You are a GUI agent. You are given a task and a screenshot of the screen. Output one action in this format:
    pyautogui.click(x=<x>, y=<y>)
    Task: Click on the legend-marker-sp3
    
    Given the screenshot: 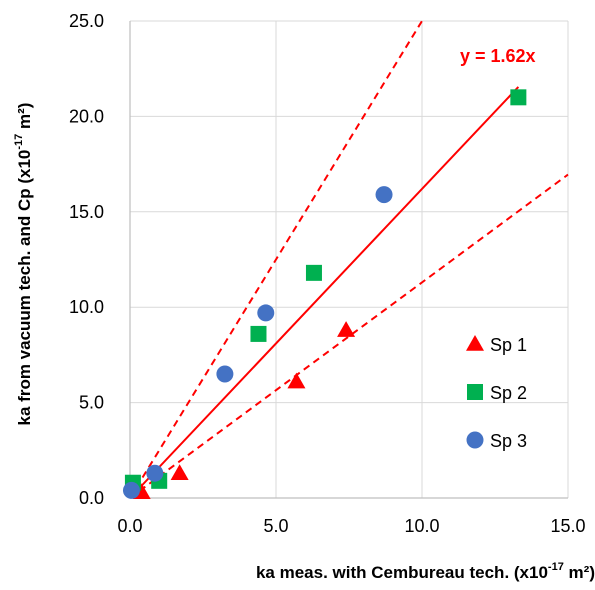 What is the action you would take?
    pyautogui.click(x=475, y=440)
    